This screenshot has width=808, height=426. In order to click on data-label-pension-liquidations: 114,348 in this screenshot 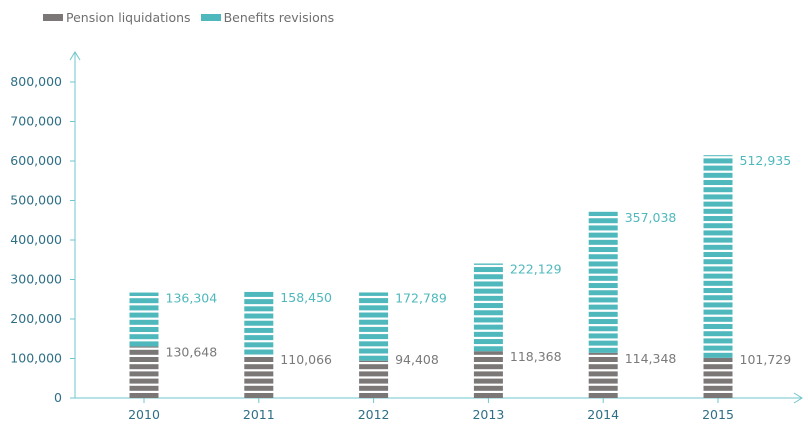, I will do `click(651, 358)`.